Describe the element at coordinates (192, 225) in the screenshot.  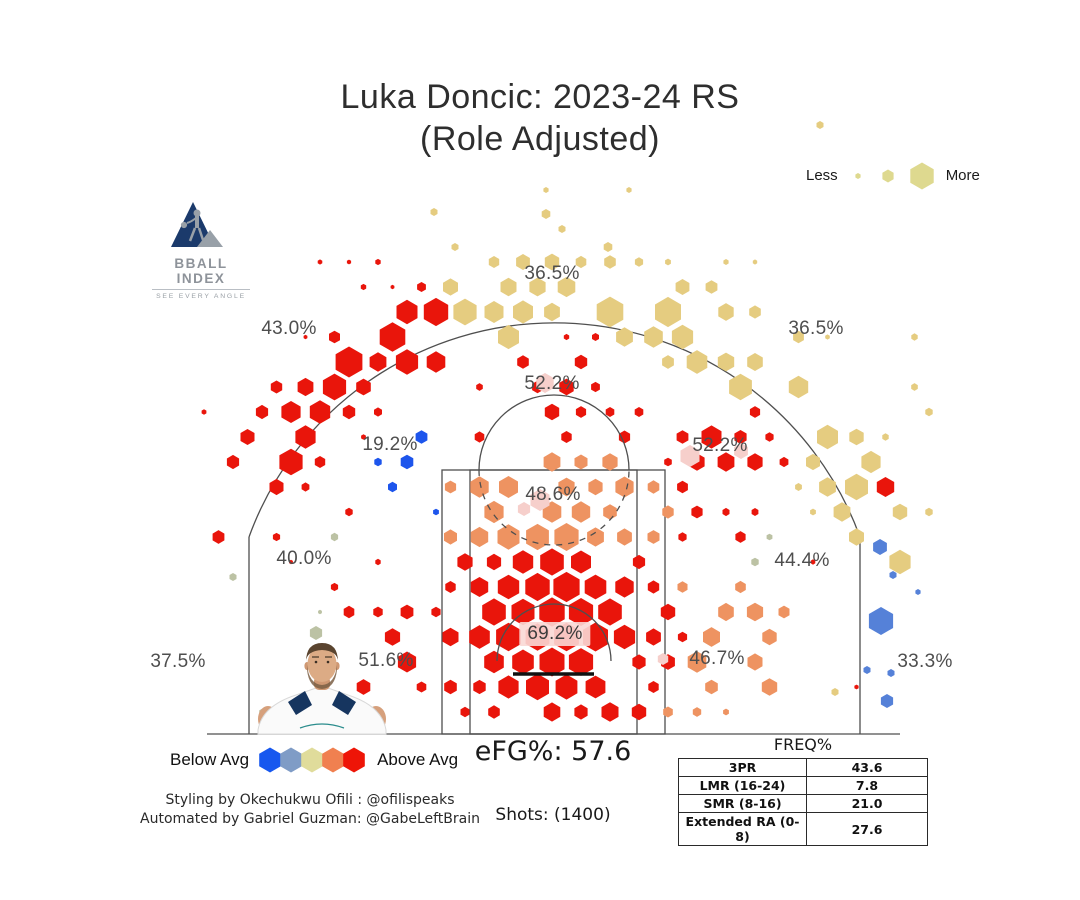
I see `dribbler-silhouette` at that location.